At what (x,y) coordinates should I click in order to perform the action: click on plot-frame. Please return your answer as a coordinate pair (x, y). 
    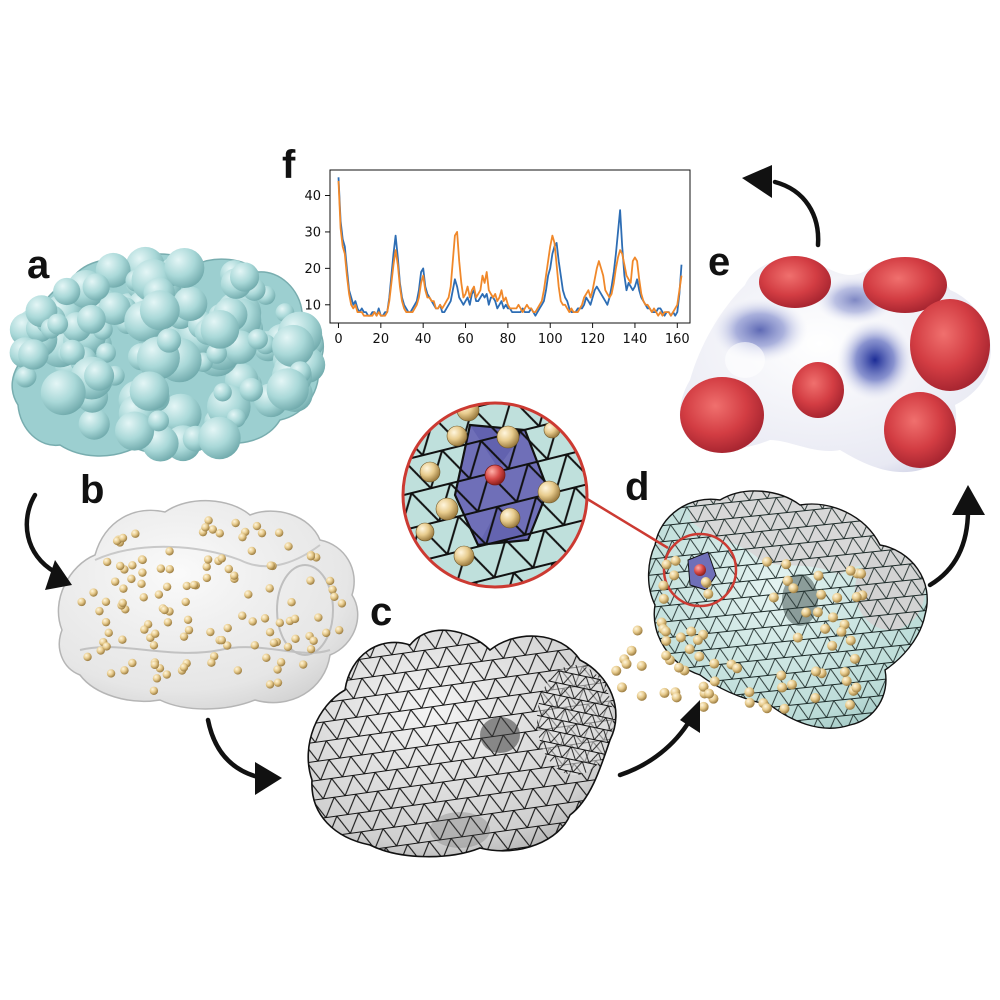
    Looking at the image, I should click on (510, 246).